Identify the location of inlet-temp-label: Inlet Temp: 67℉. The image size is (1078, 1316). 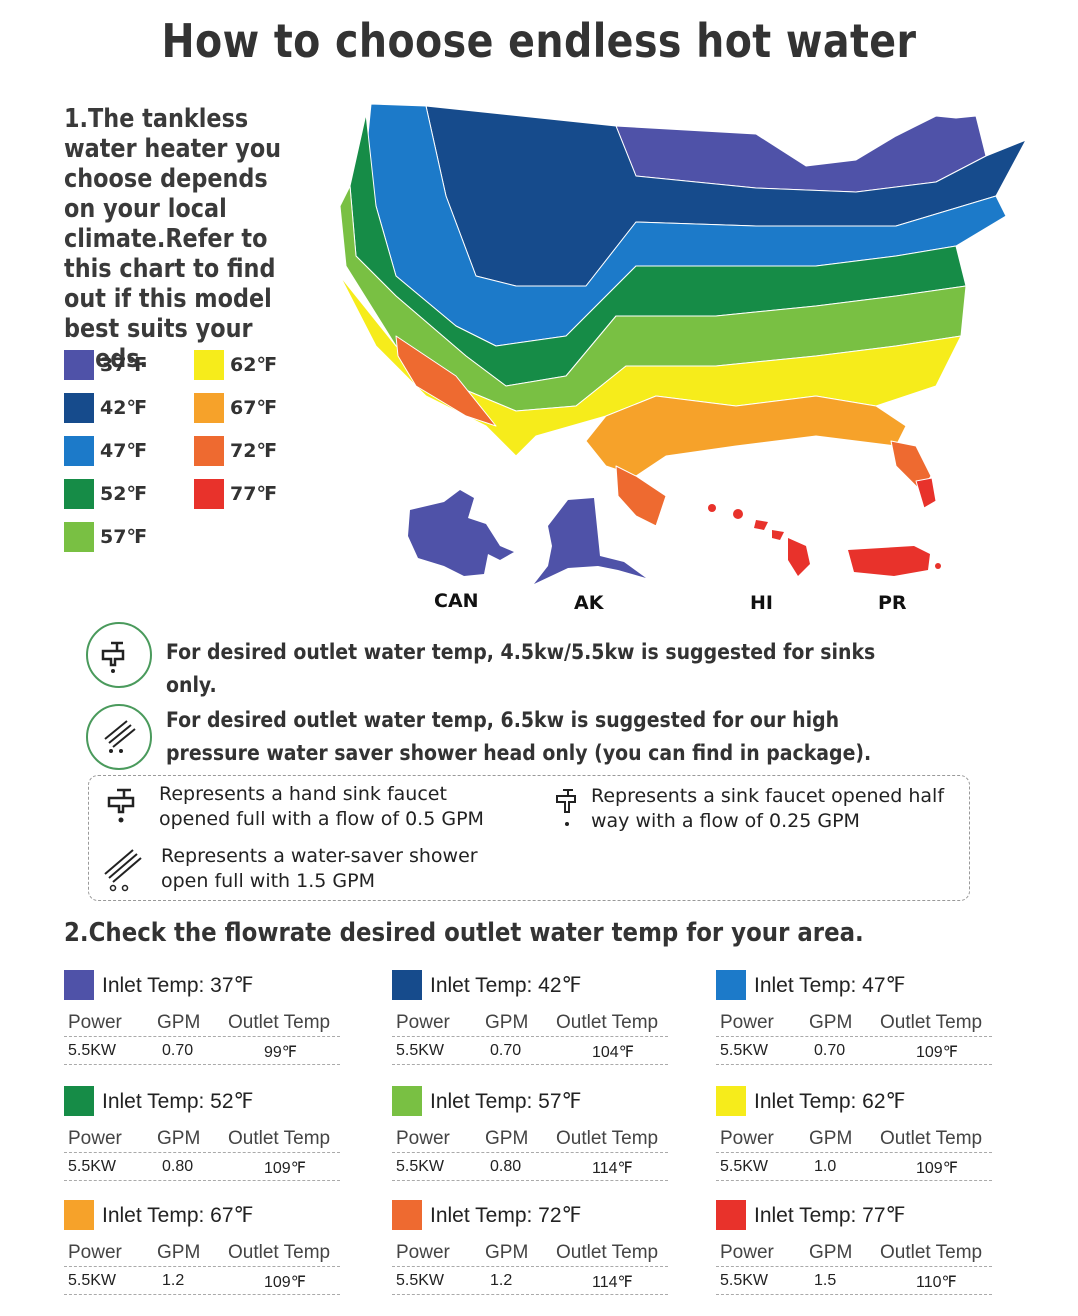
(178, 1215).